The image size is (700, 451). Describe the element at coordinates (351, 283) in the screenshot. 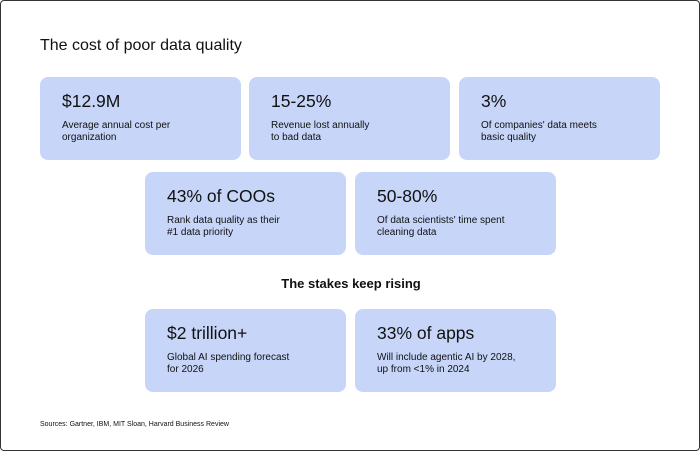

I see `section-title: The stakes keep rising` at that location.